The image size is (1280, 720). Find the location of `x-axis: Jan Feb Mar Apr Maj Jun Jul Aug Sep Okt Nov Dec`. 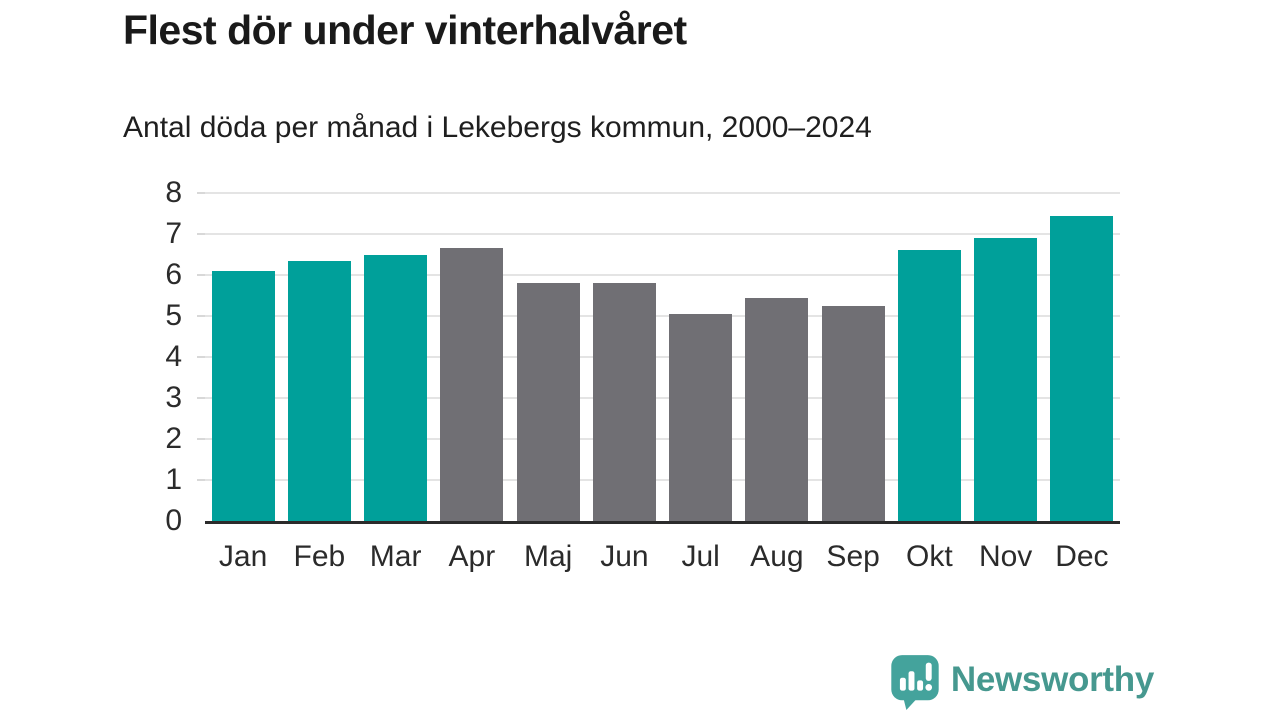

x-axis: Jan Feb Mar Apr Maj Jun Jul Aug Sep Okt Nov Dec is located at coordinates (662, 559).